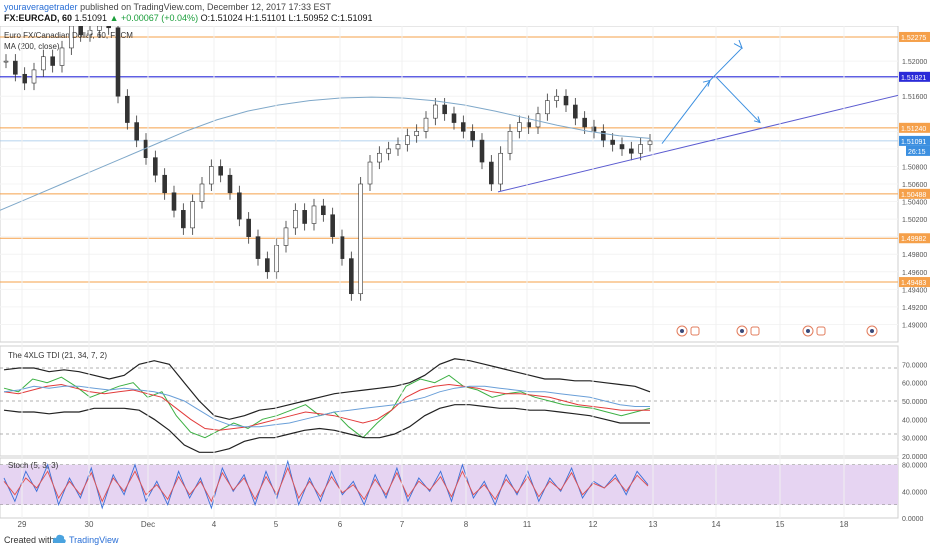 The height and width of the screenshot is (550, 932). I want to click on tdi-signal-line, so click(326, 407).